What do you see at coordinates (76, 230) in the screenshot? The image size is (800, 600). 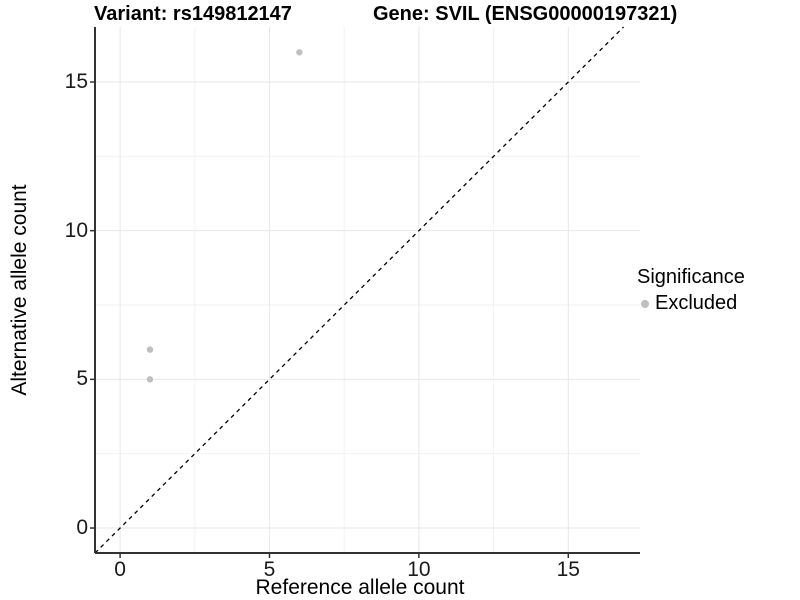 I see `y-tick-label: 10` at bounding box center [76, 230].